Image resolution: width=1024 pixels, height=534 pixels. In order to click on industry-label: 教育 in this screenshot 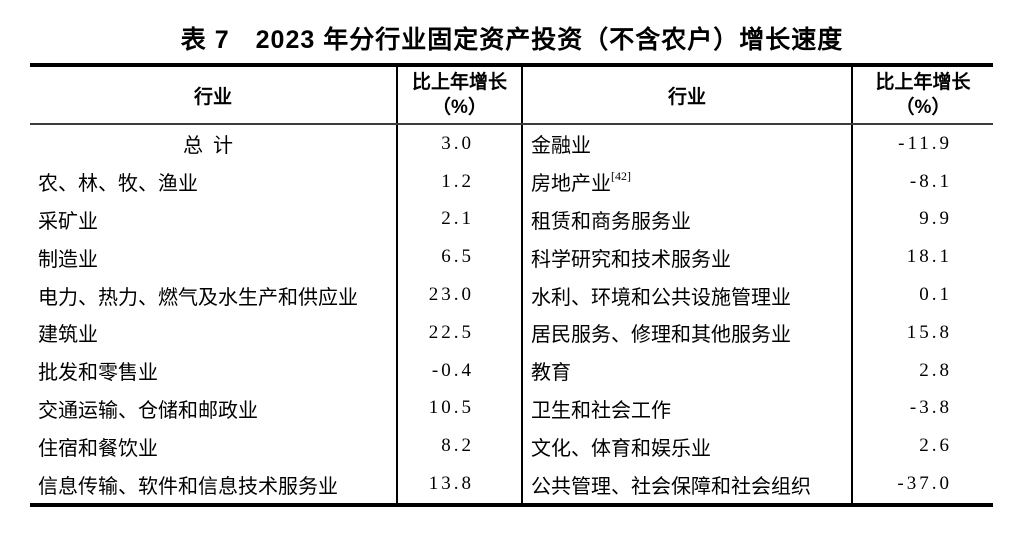, I will do `click(551, 373)`.